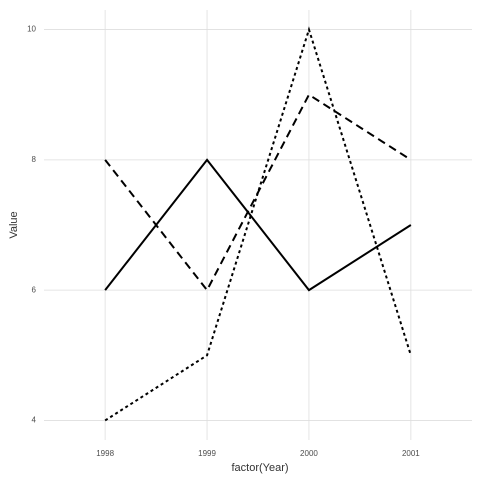 The height and width of the screenshot is (480, 480). Describe the element at coordinates (14, 224) in the screenshot. I see `y-axis-title: Value` at that location.